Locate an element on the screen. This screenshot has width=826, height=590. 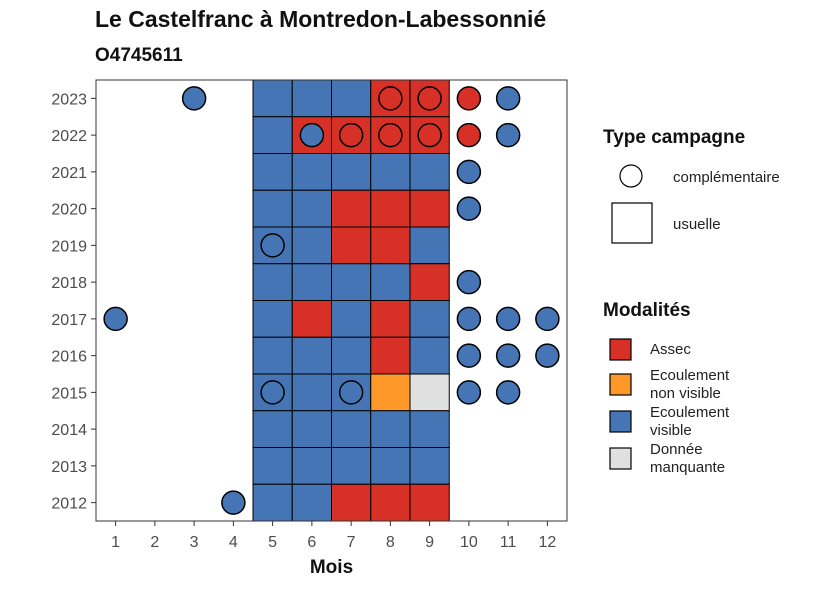
y-tick-label: 2020 is located at coordinates (69, 210).